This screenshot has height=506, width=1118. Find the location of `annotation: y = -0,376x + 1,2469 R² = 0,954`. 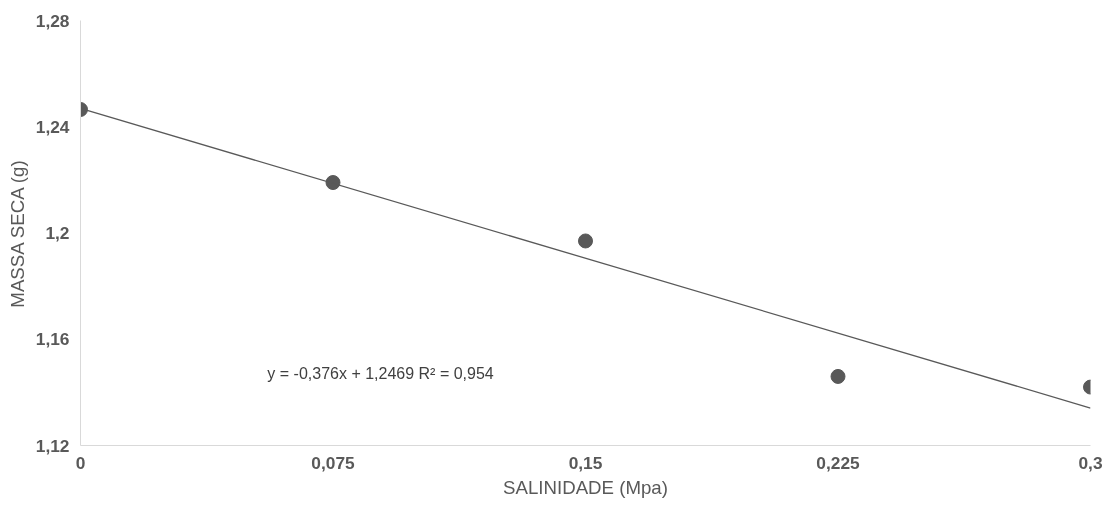

annotation: y = -0,376x + 1,2469 R² = 0,954 is located at coordinates (380, 373).